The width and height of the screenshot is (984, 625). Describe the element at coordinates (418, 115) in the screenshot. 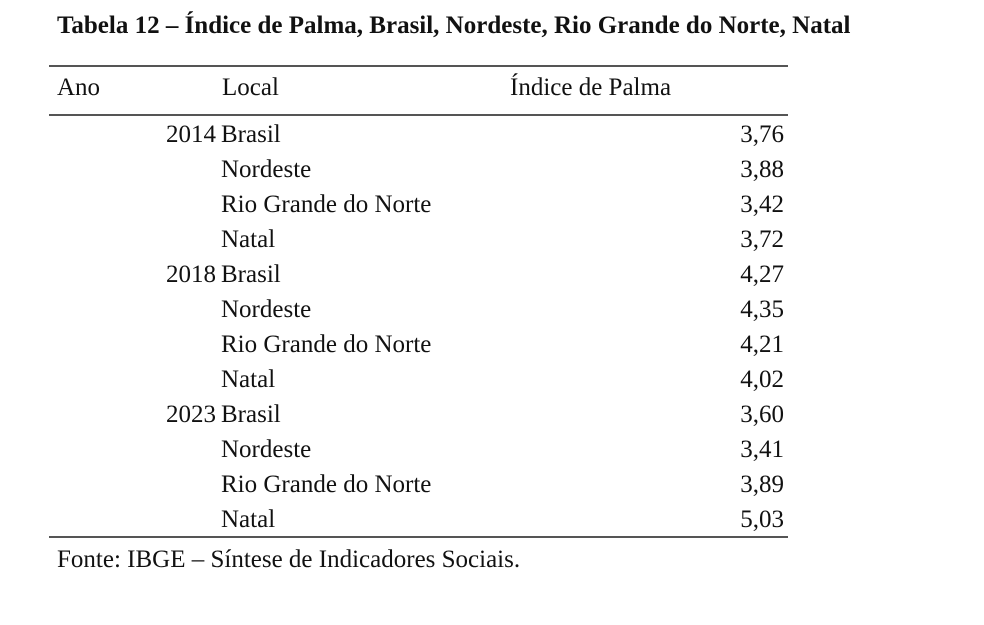

I see `table-header-rule` at that location.